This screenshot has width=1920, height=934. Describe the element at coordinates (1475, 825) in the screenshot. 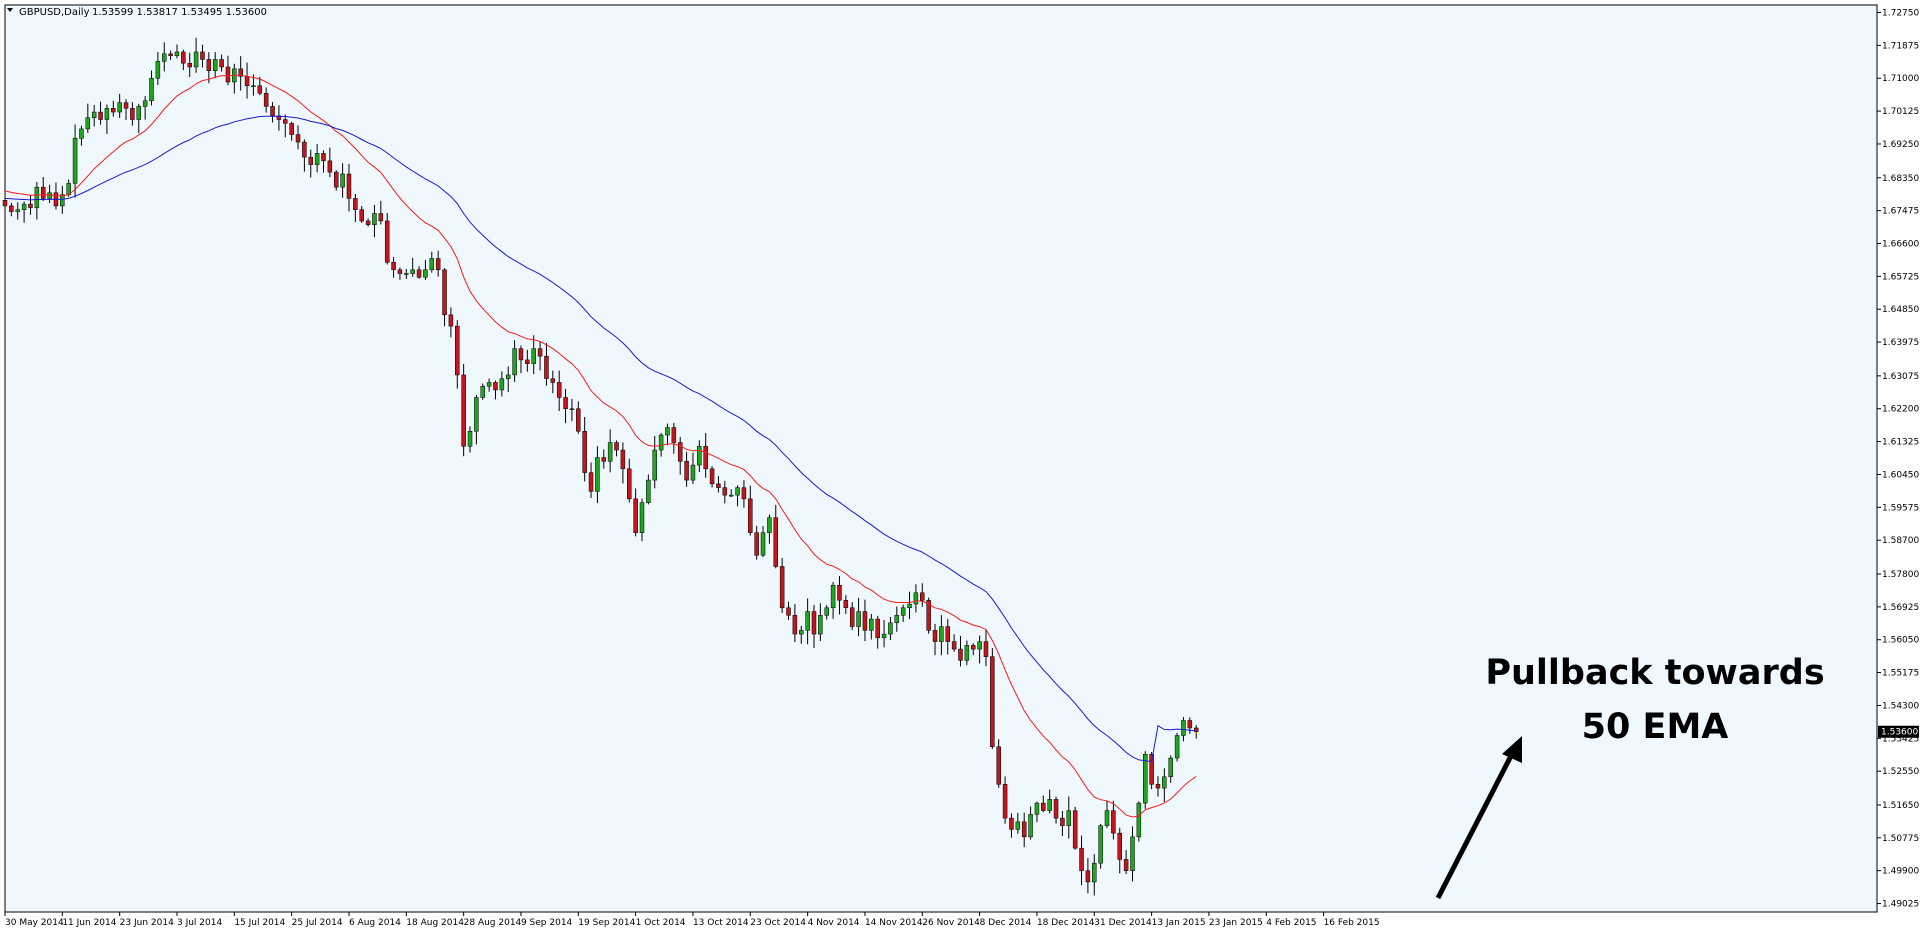

I see `trend-arrow-shaft` at that location.